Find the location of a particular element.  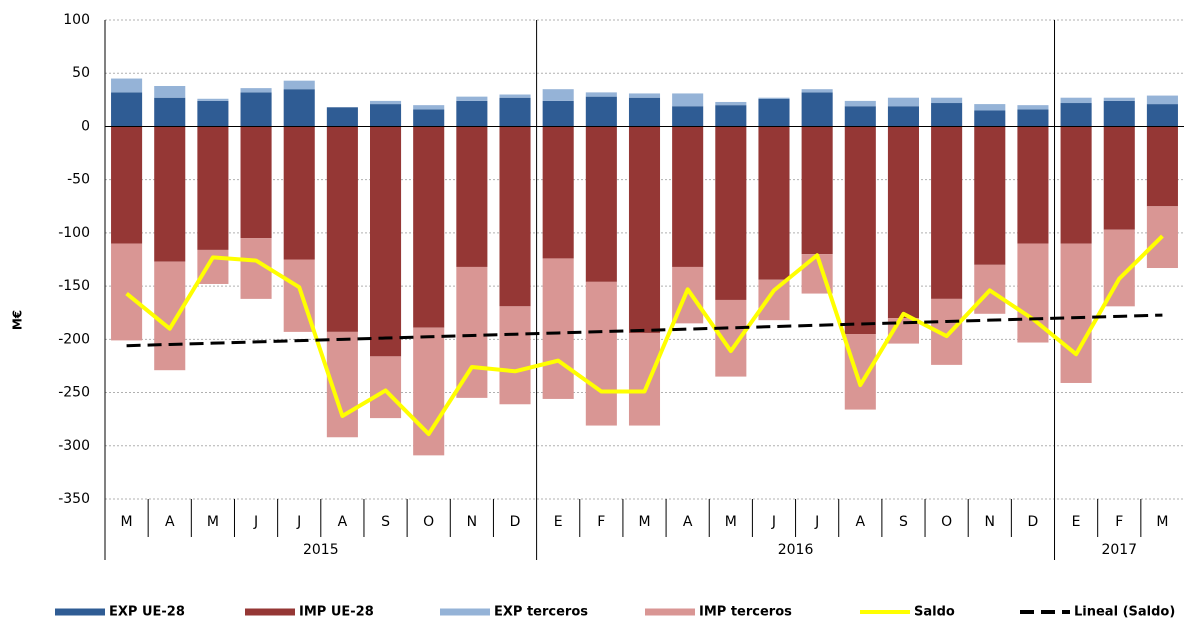

y-tick-label: 50 is located at coordinates (81, 73).